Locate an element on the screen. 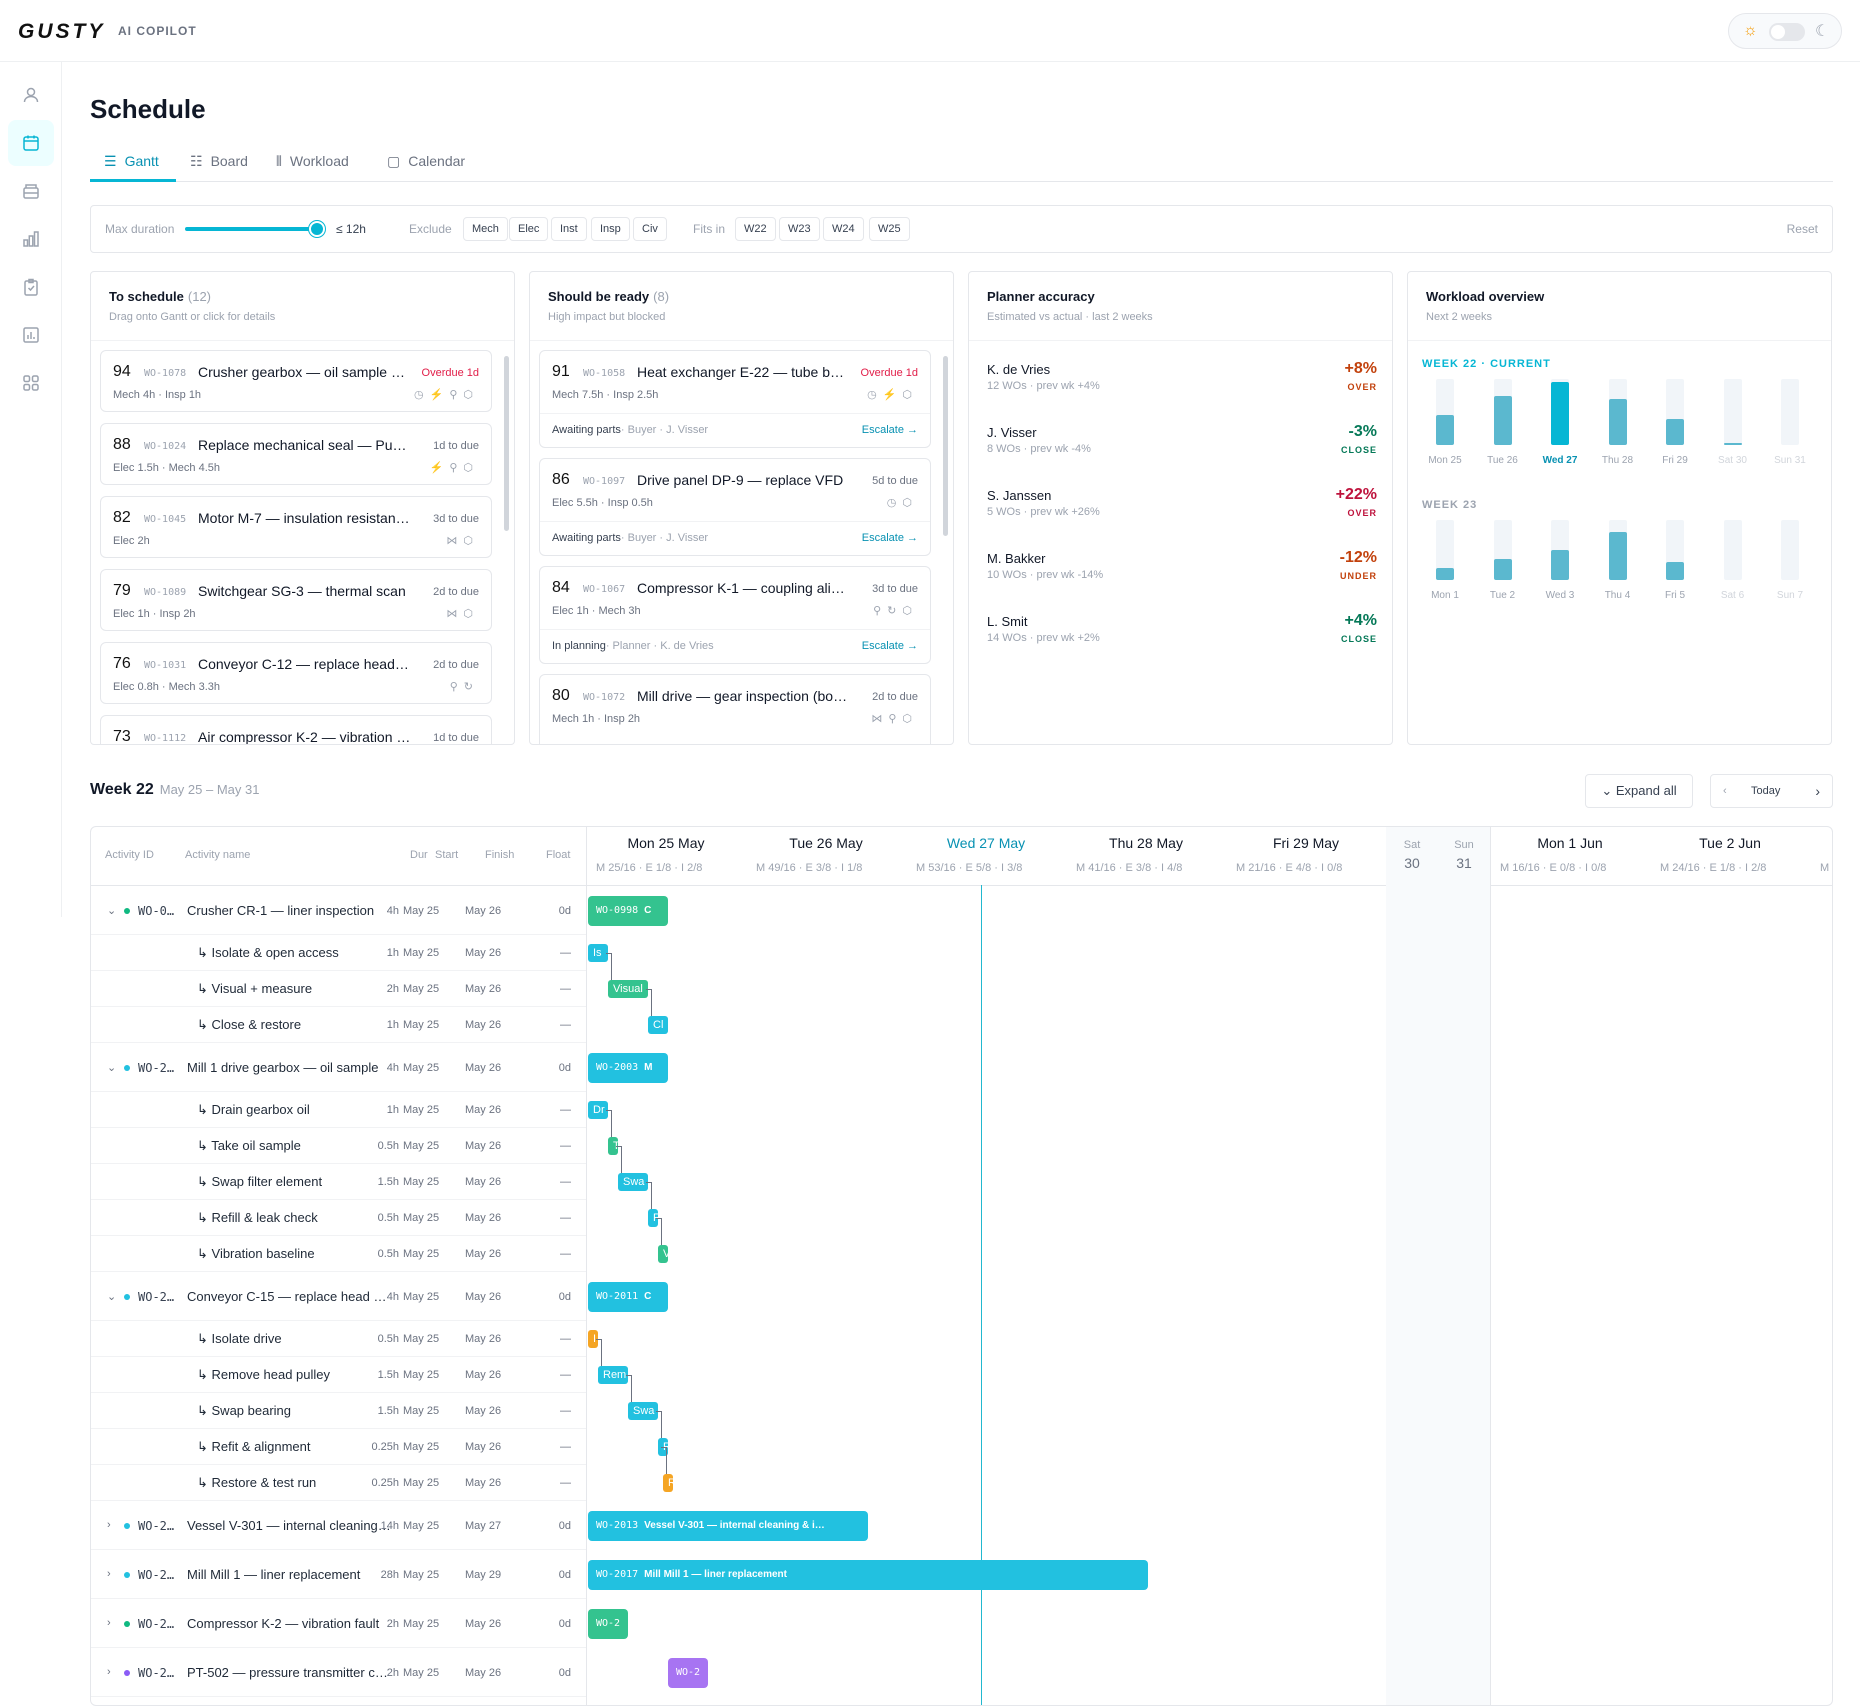 The width and height of the screenshot is (1860, 1706). tab-board: ☷ Board is located at coordinates (219, 161).